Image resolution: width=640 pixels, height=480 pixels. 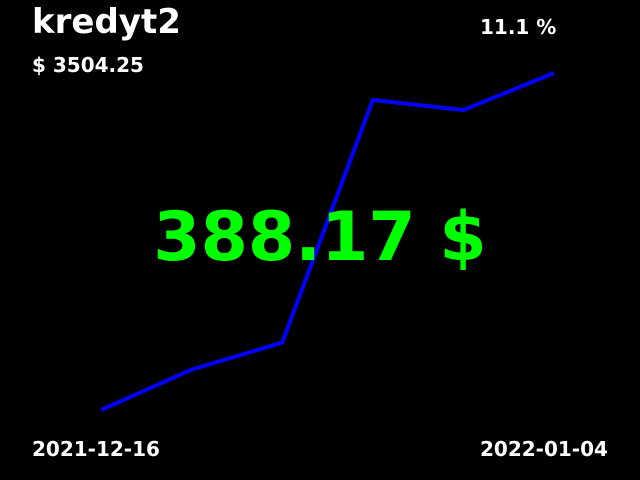 What do you see at coordinates (518, 27) in the screenshot?
I see `percentage-label: 11.1 %` at bounding box center [518, 27].